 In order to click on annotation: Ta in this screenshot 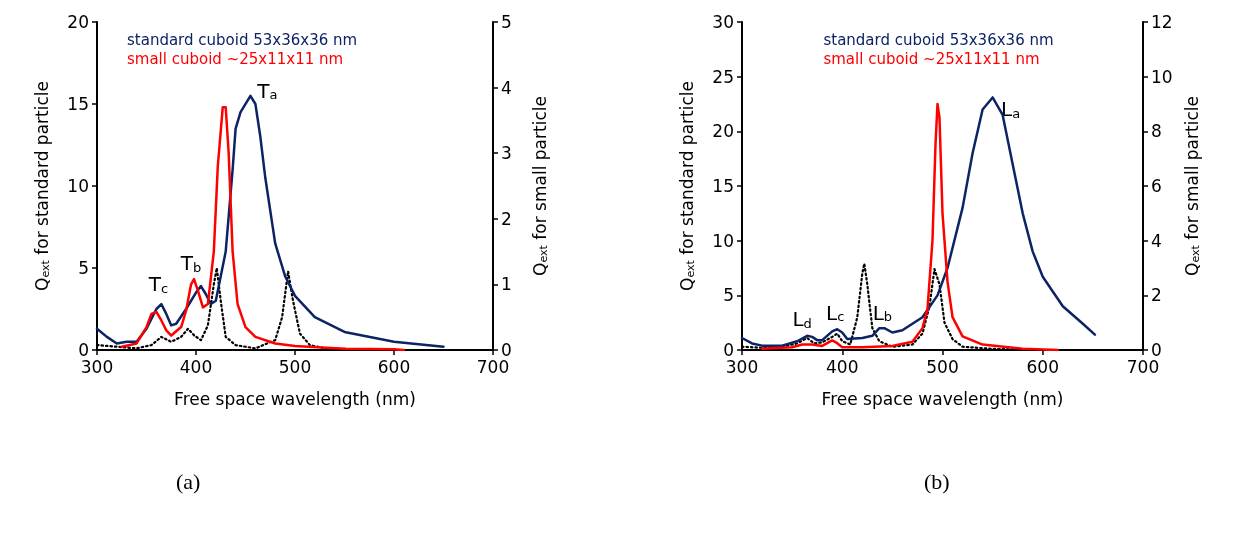, I will do `click(267, 90)`.